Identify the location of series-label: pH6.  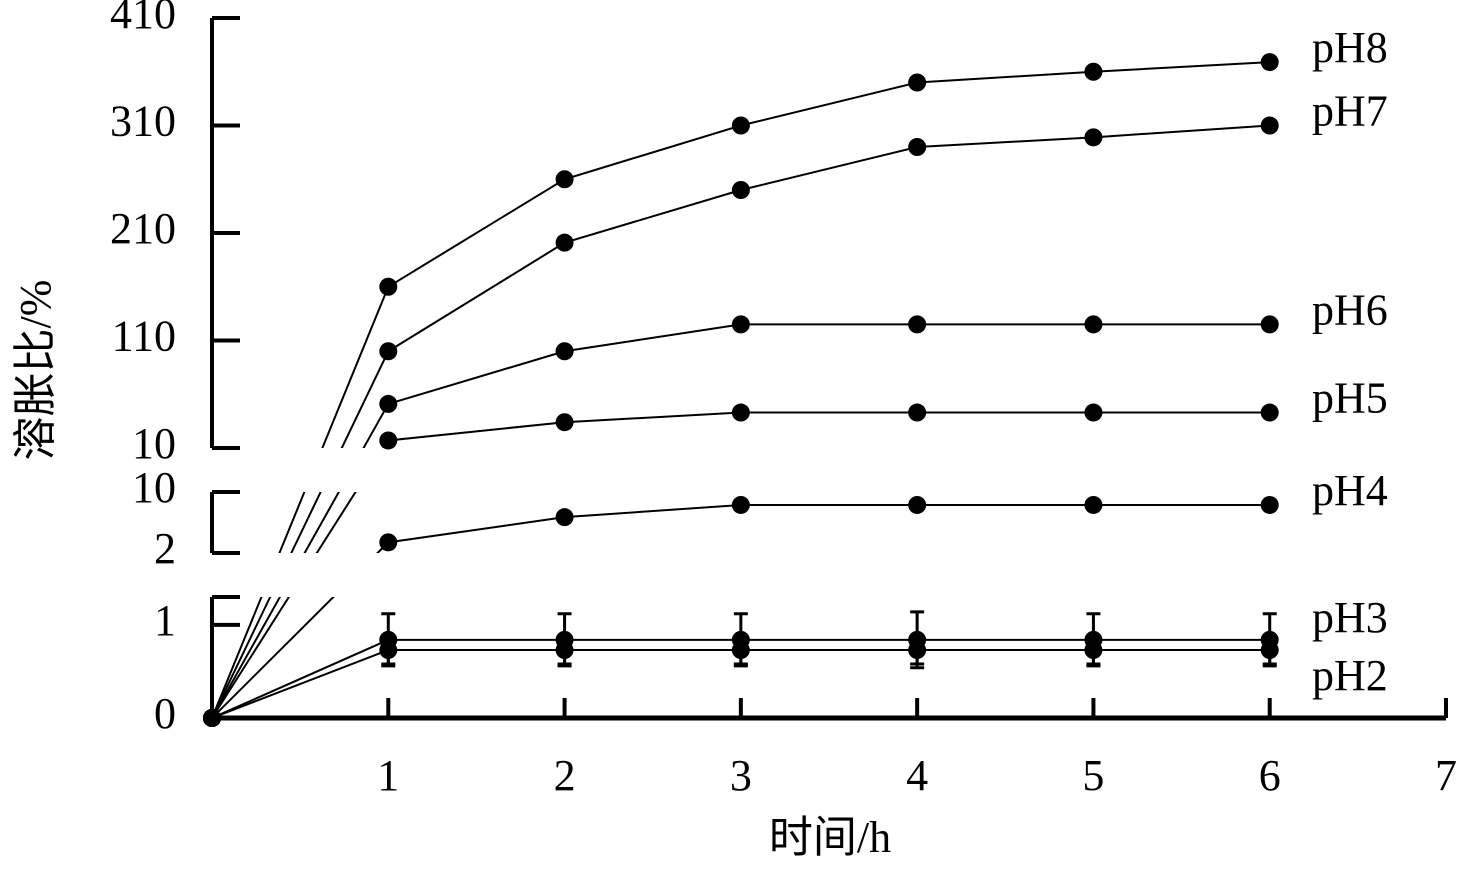
(1350, 309).